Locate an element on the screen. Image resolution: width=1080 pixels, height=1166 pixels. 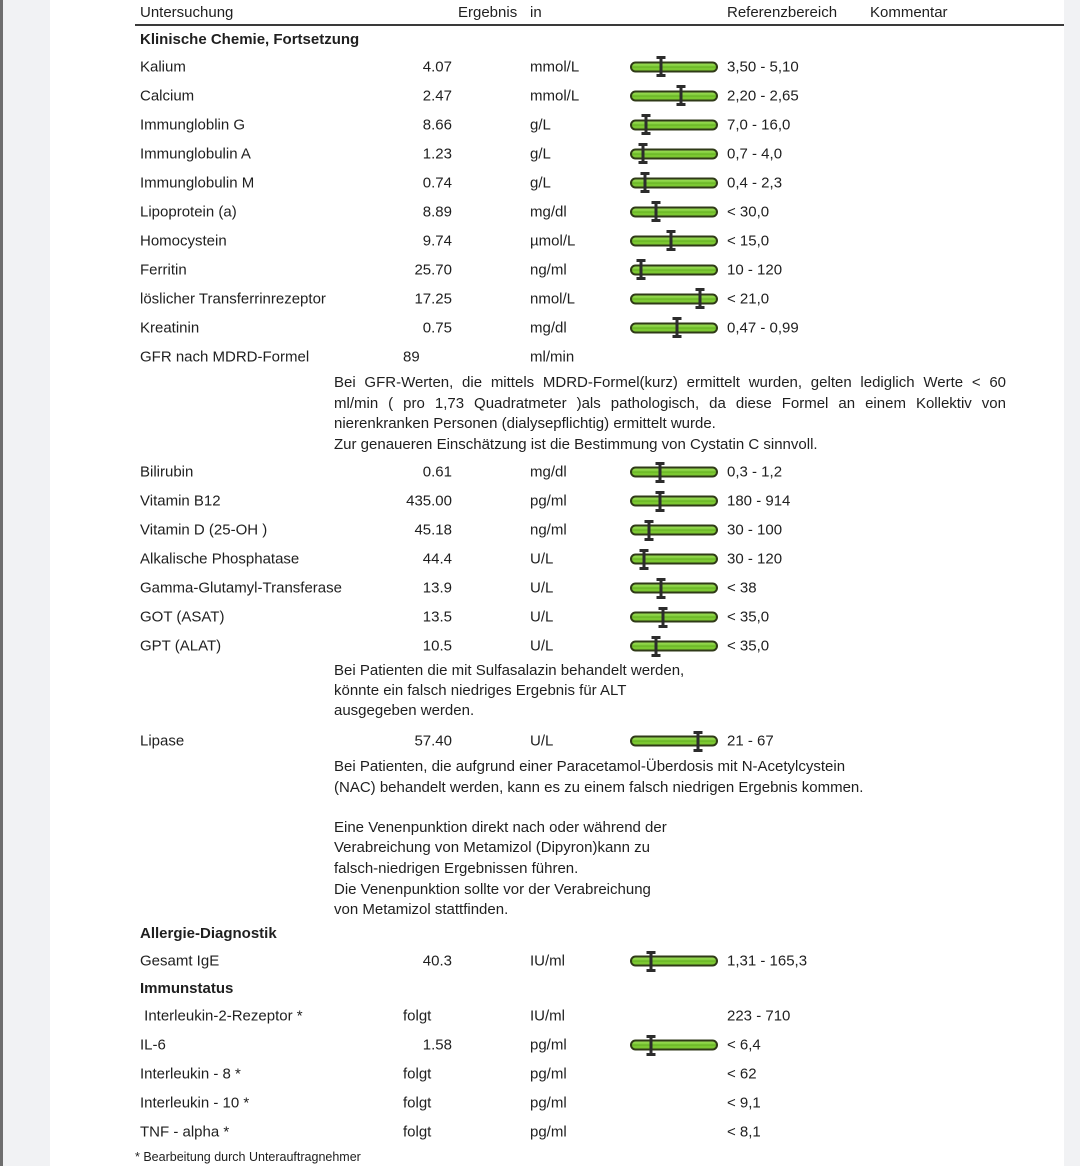
test-name: Interleukin - 10 * is located at coordinates (195, 1103).